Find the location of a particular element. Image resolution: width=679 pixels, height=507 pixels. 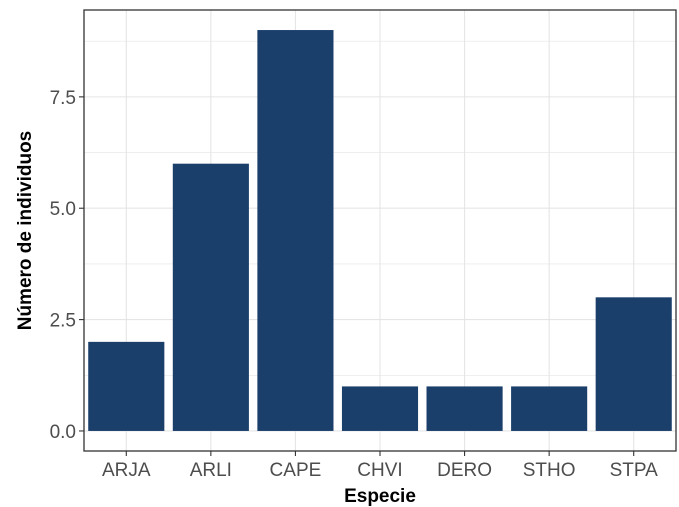

x-tick-label-arli: ARLI is located at coordinates (211, 470).